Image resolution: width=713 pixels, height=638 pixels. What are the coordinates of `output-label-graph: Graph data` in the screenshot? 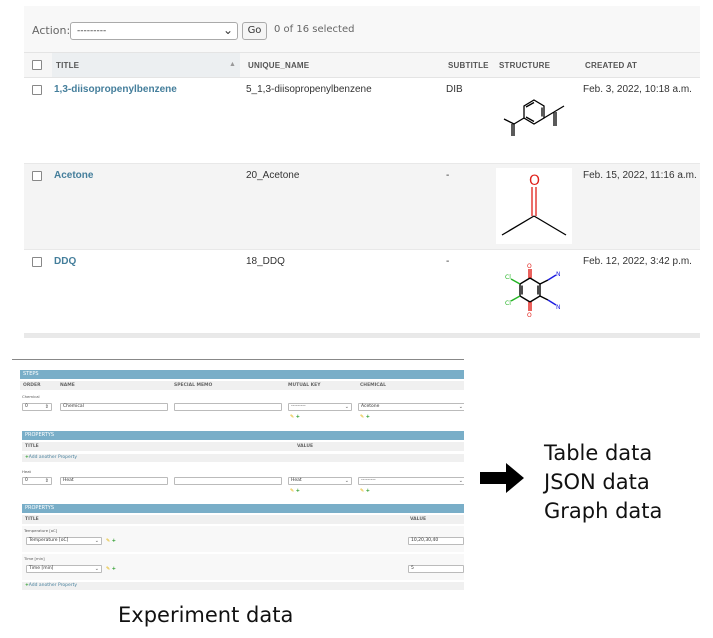 It's located at (603, 511).